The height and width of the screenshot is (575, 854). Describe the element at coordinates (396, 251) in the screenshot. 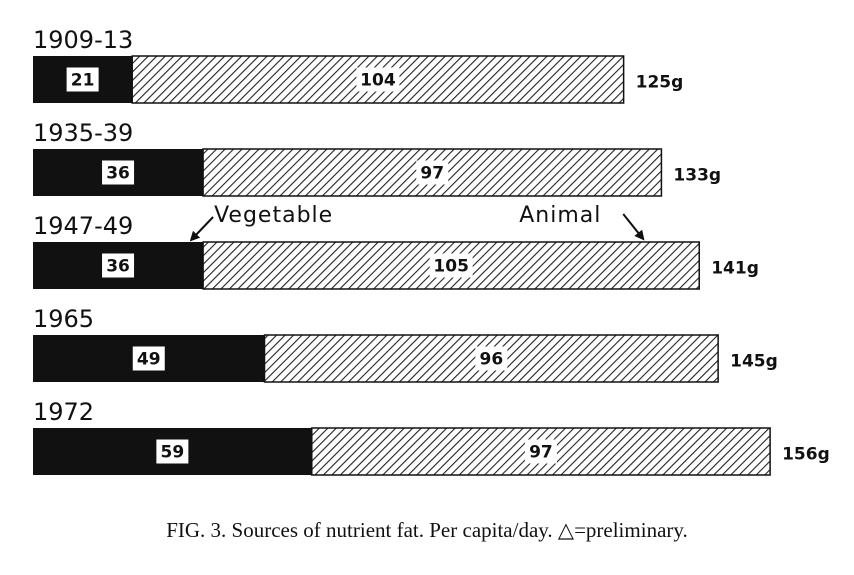

I see `bar-row-1947-49: 1947-49 36 105 141g` at that location.